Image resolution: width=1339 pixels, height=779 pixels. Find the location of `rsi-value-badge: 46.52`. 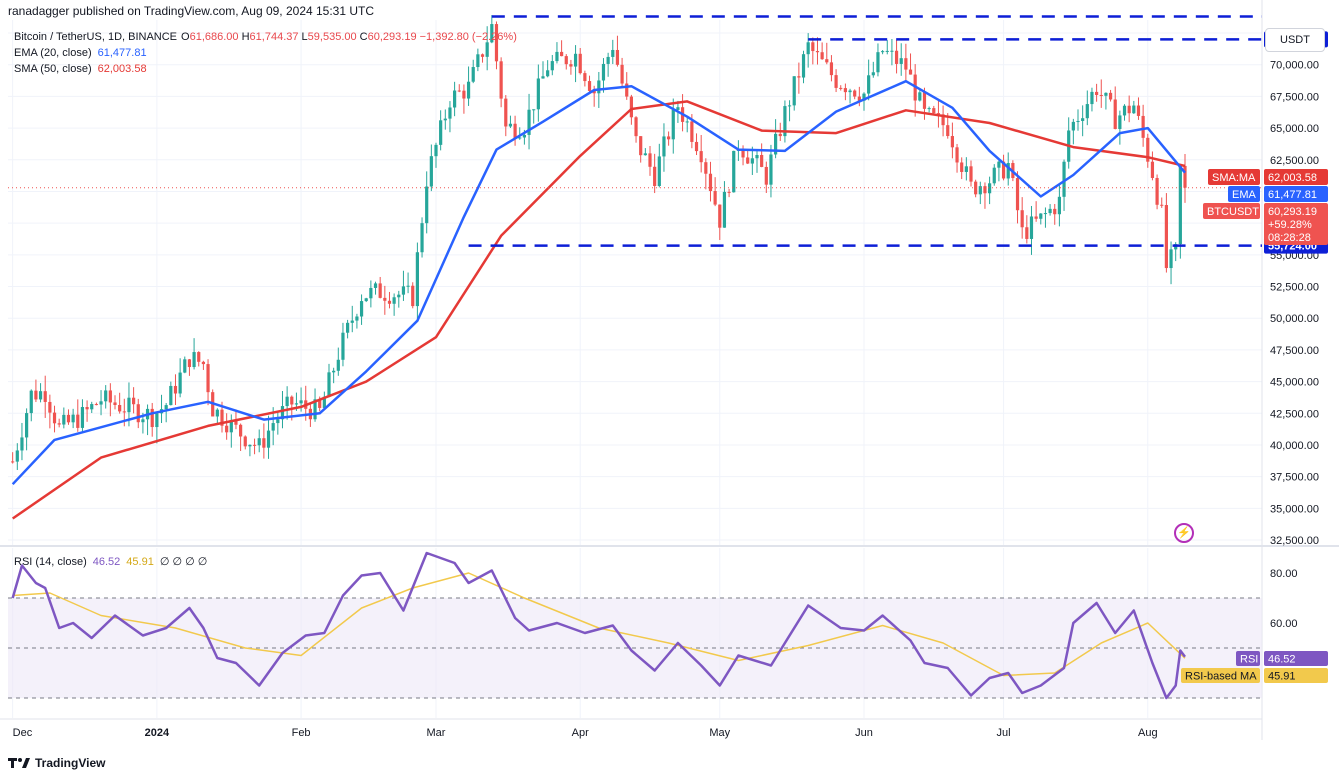

rsi-value-badge: 46.52 is located at coordinates (1296, 658).